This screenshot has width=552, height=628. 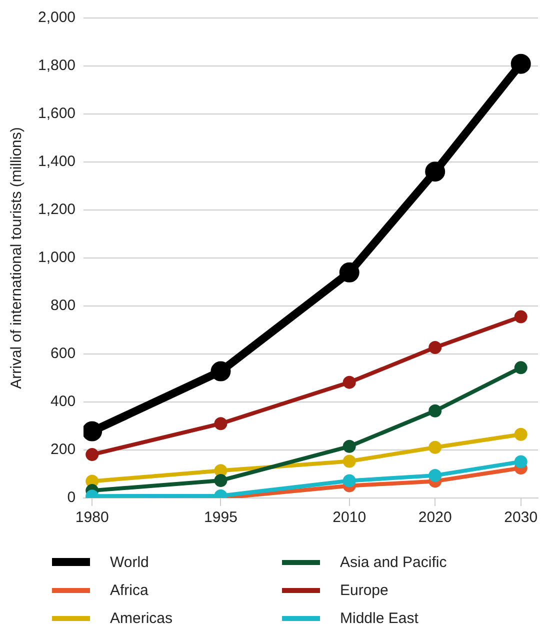 I want to click on y-tick-label: 1,800, so click(x=57, y=65).